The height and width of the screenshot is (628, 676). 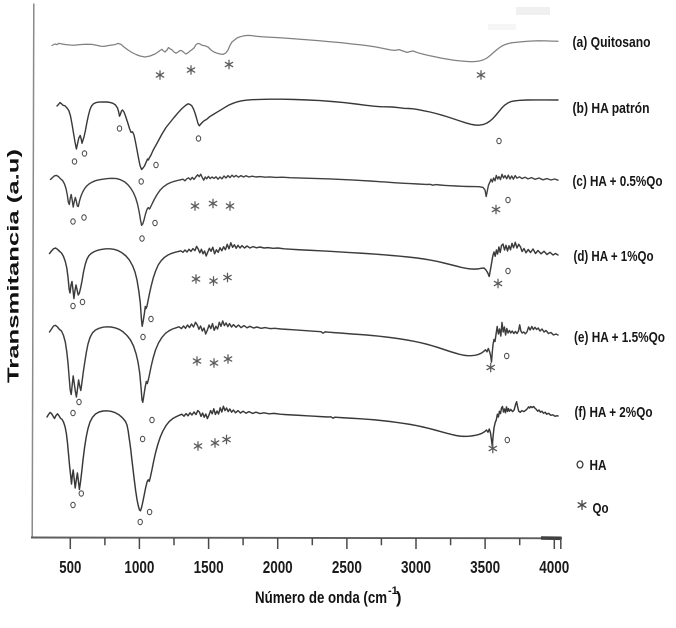 I want to click on svg-text: HA, so click(x=598, y=465).